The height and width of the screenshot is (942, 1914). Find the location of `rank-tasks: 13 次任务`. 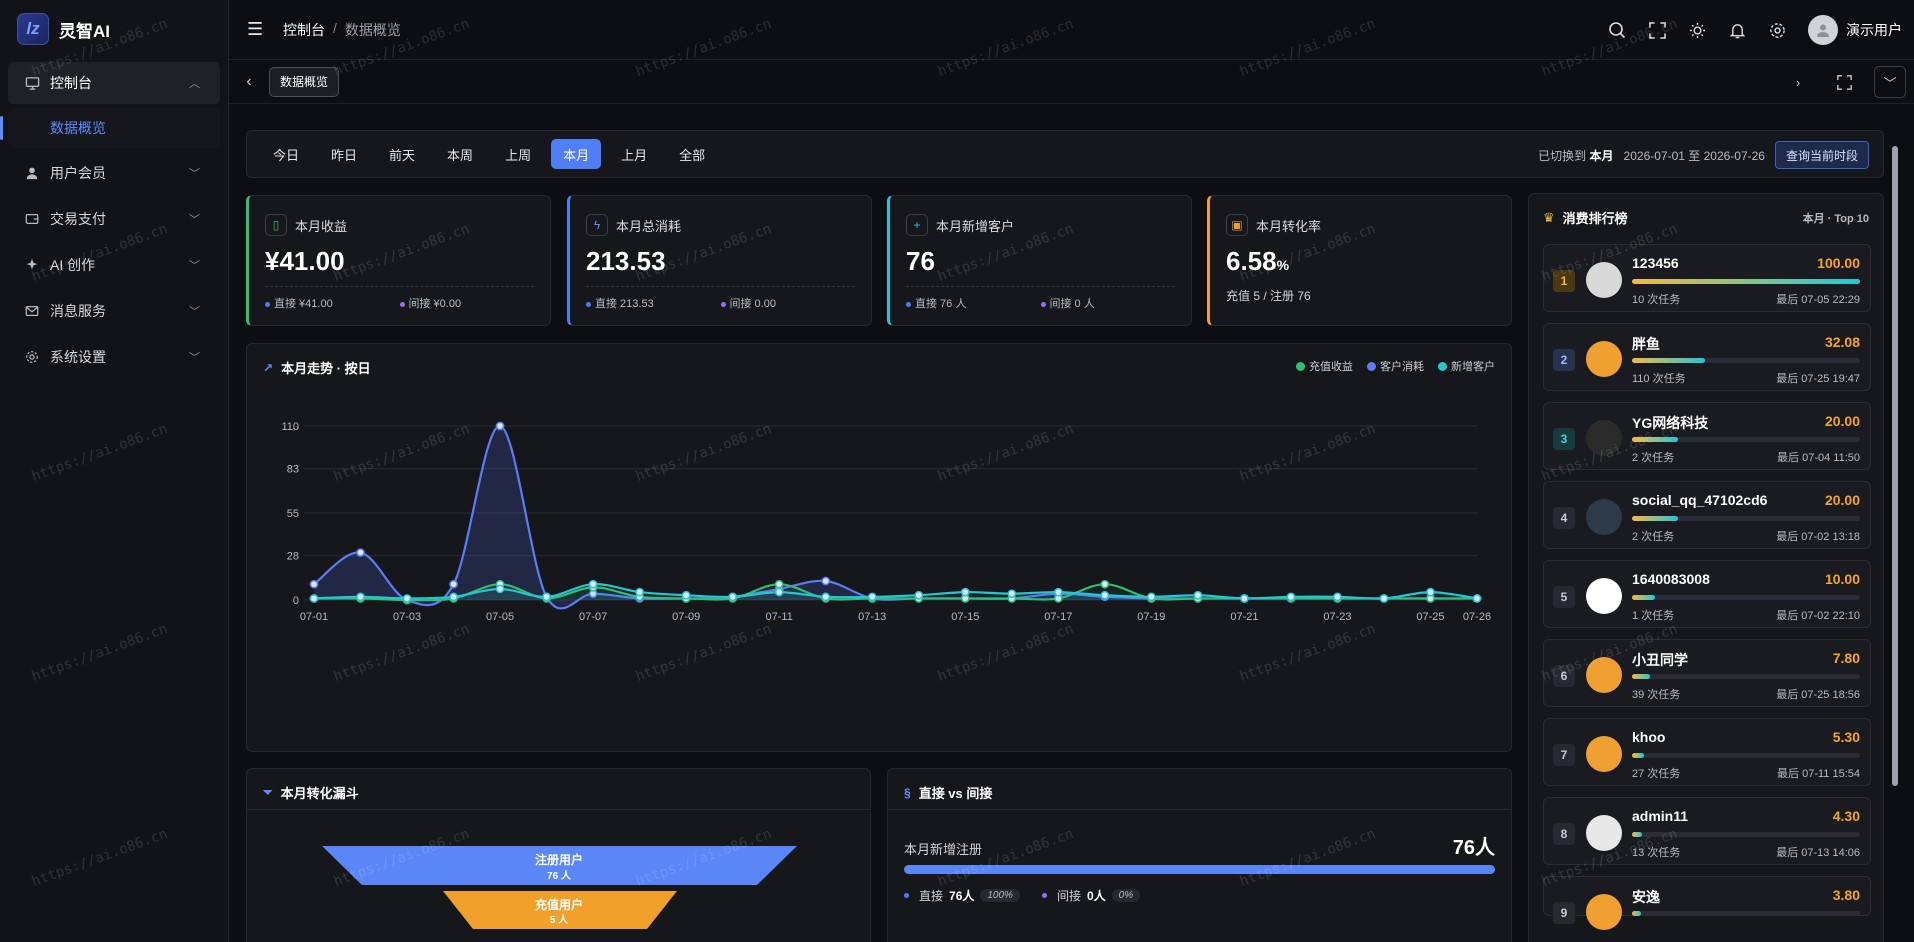

rank-tasks: 13 次任务 is located at coordinates (1656, 853).